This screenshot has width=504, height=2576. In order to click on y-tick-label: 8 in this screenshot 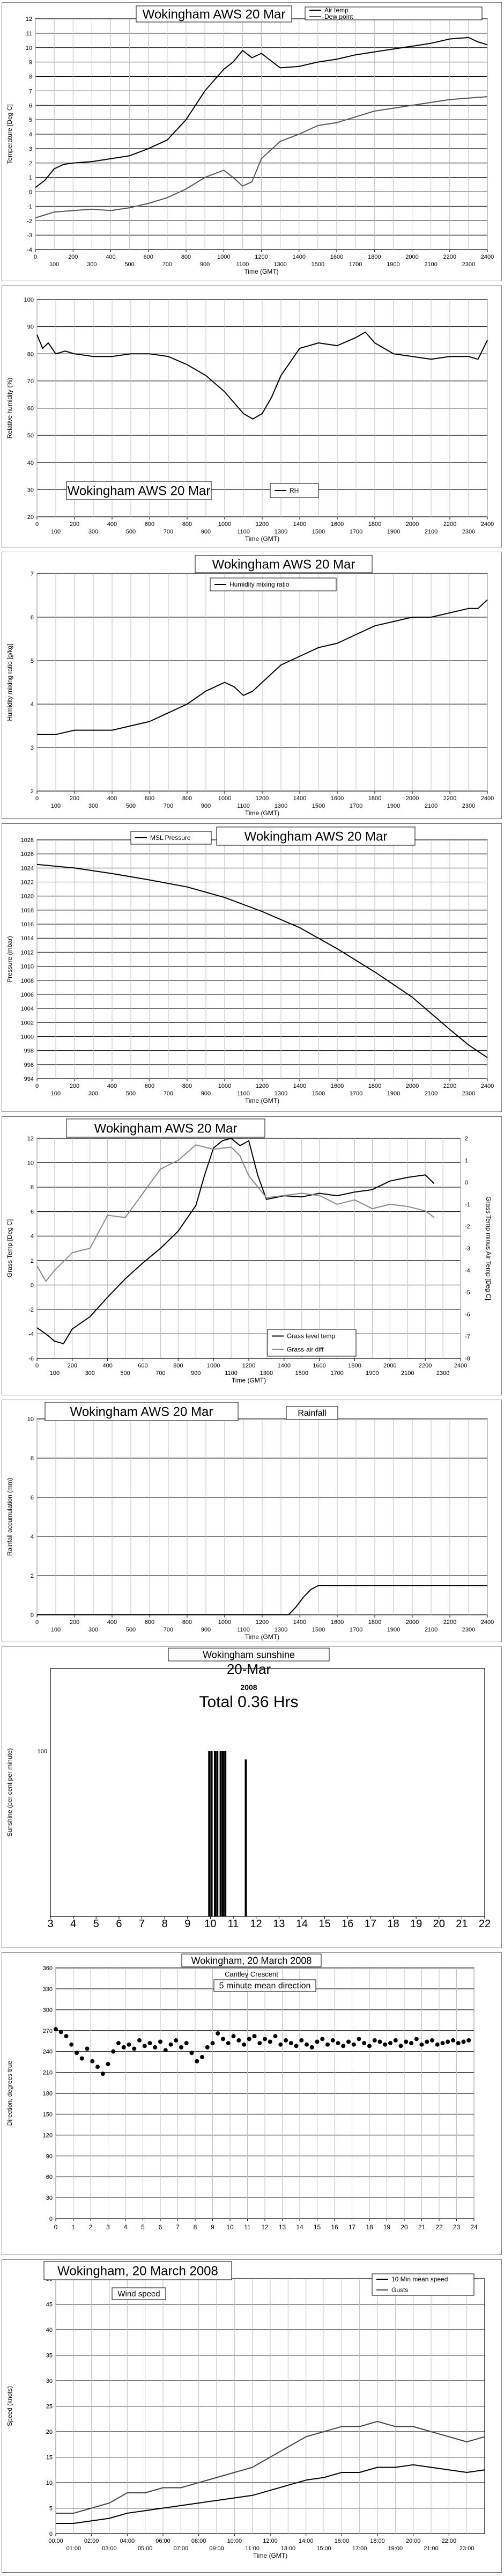, I will do `click(32, 1458)`.